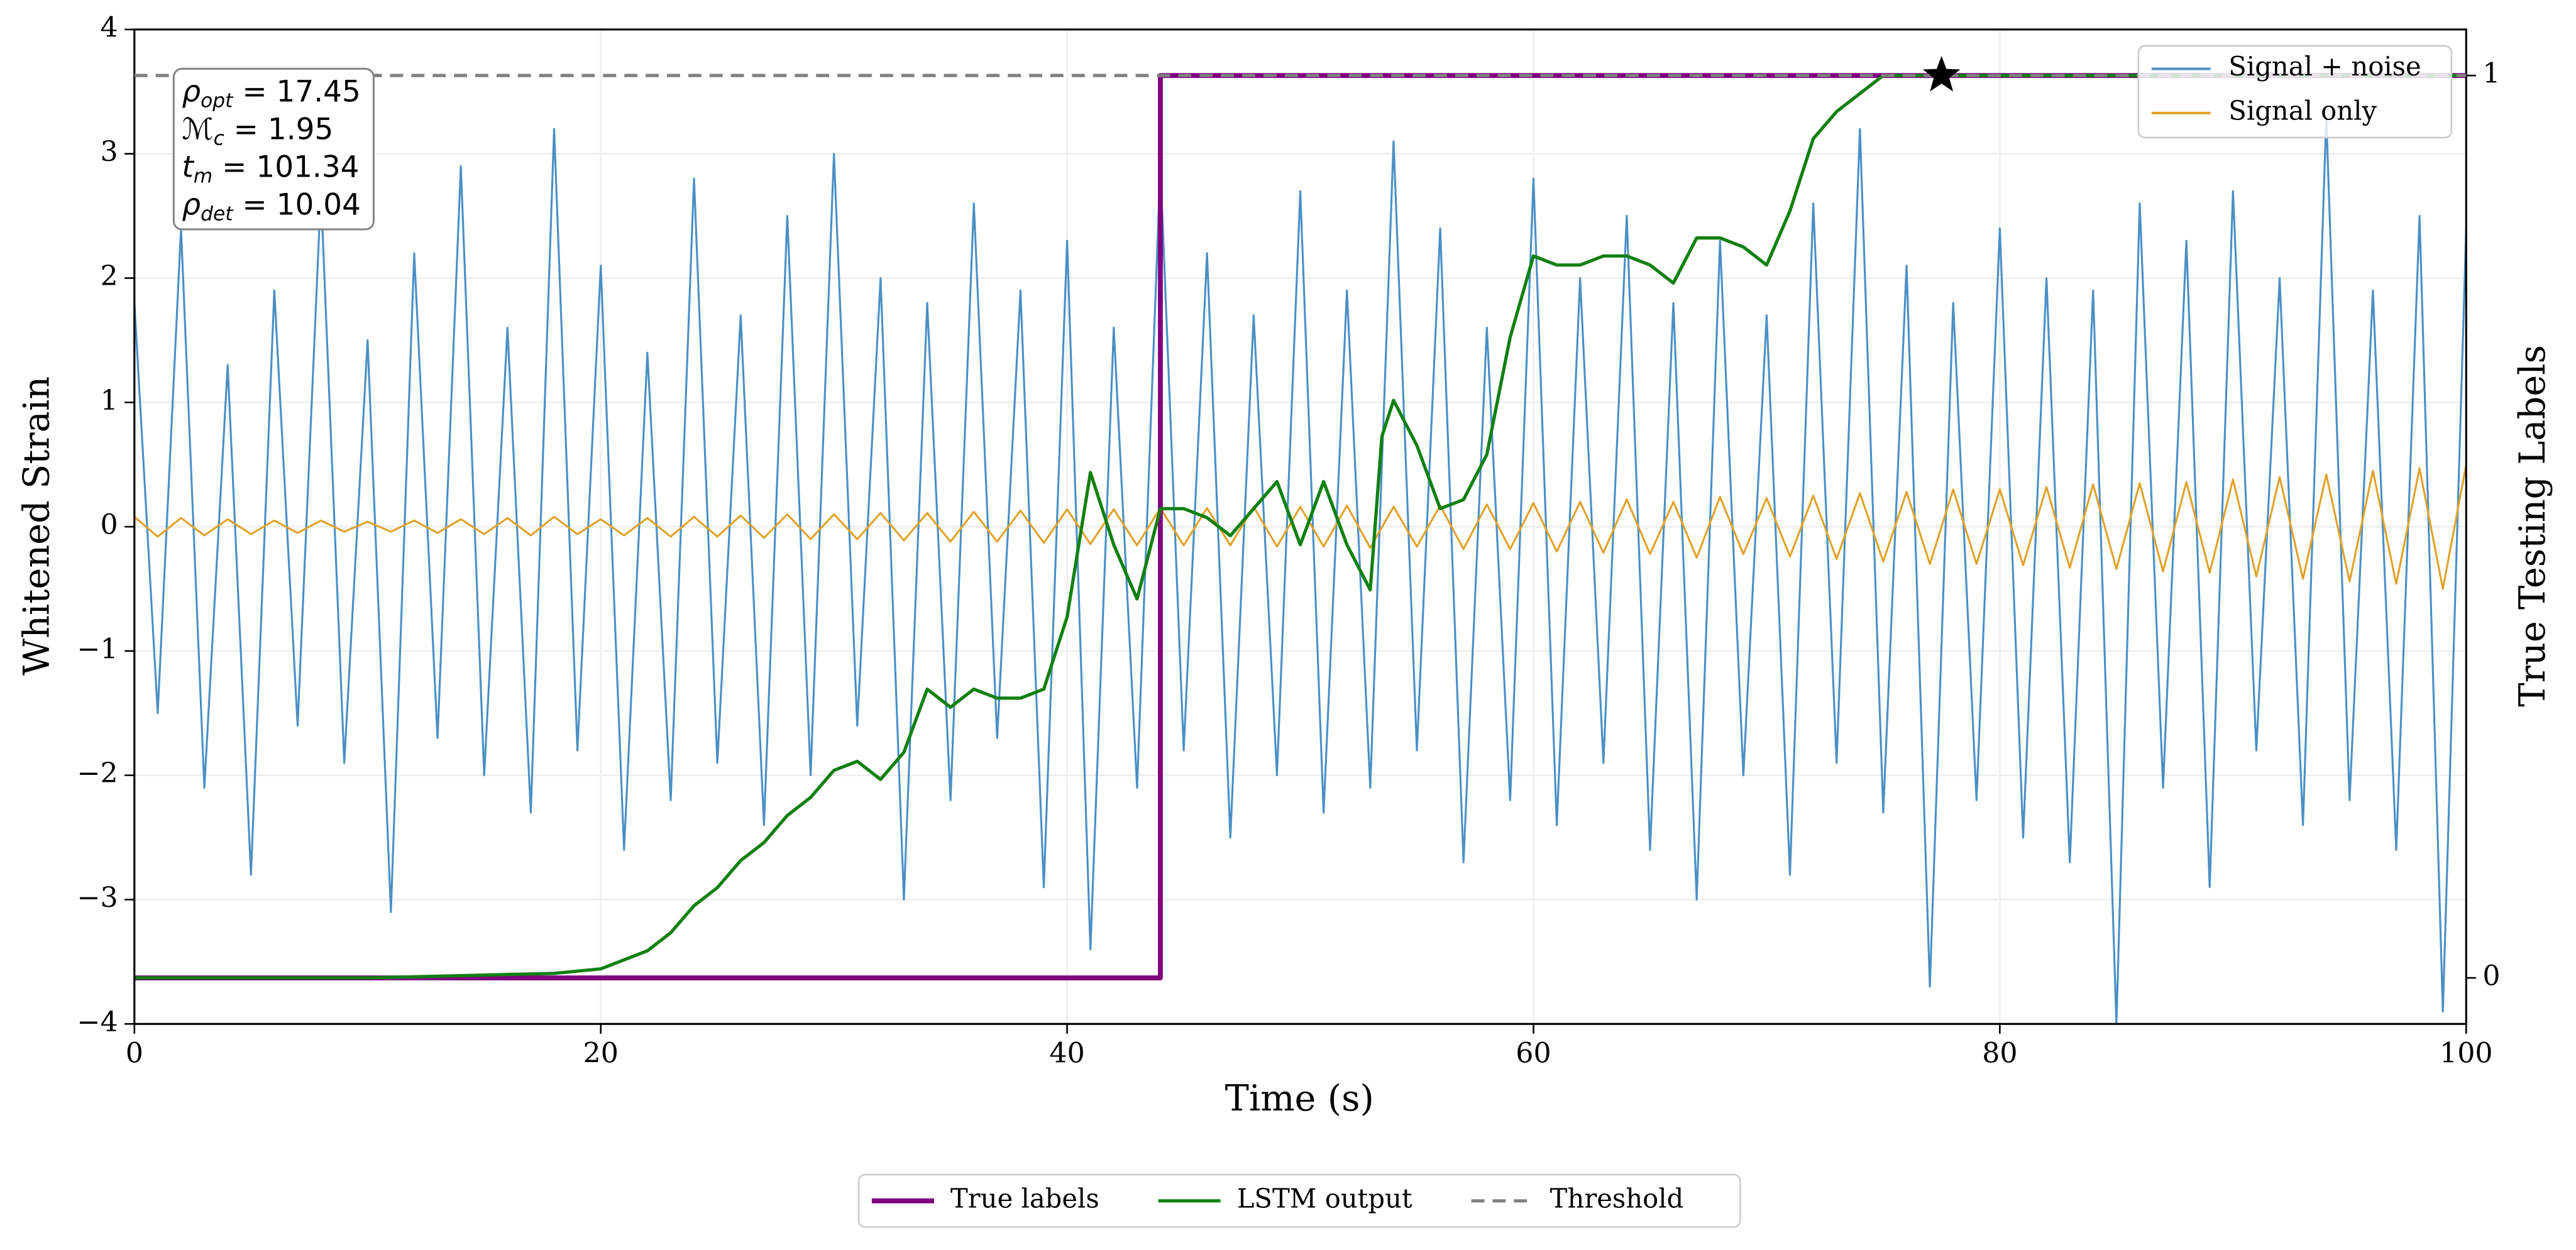 This screenshot has height=1250, width=2576. What do you see at coordinates (110, 27) in the screenshot?
I see `y-tick-label: 4` at bounding box center [110, 27].